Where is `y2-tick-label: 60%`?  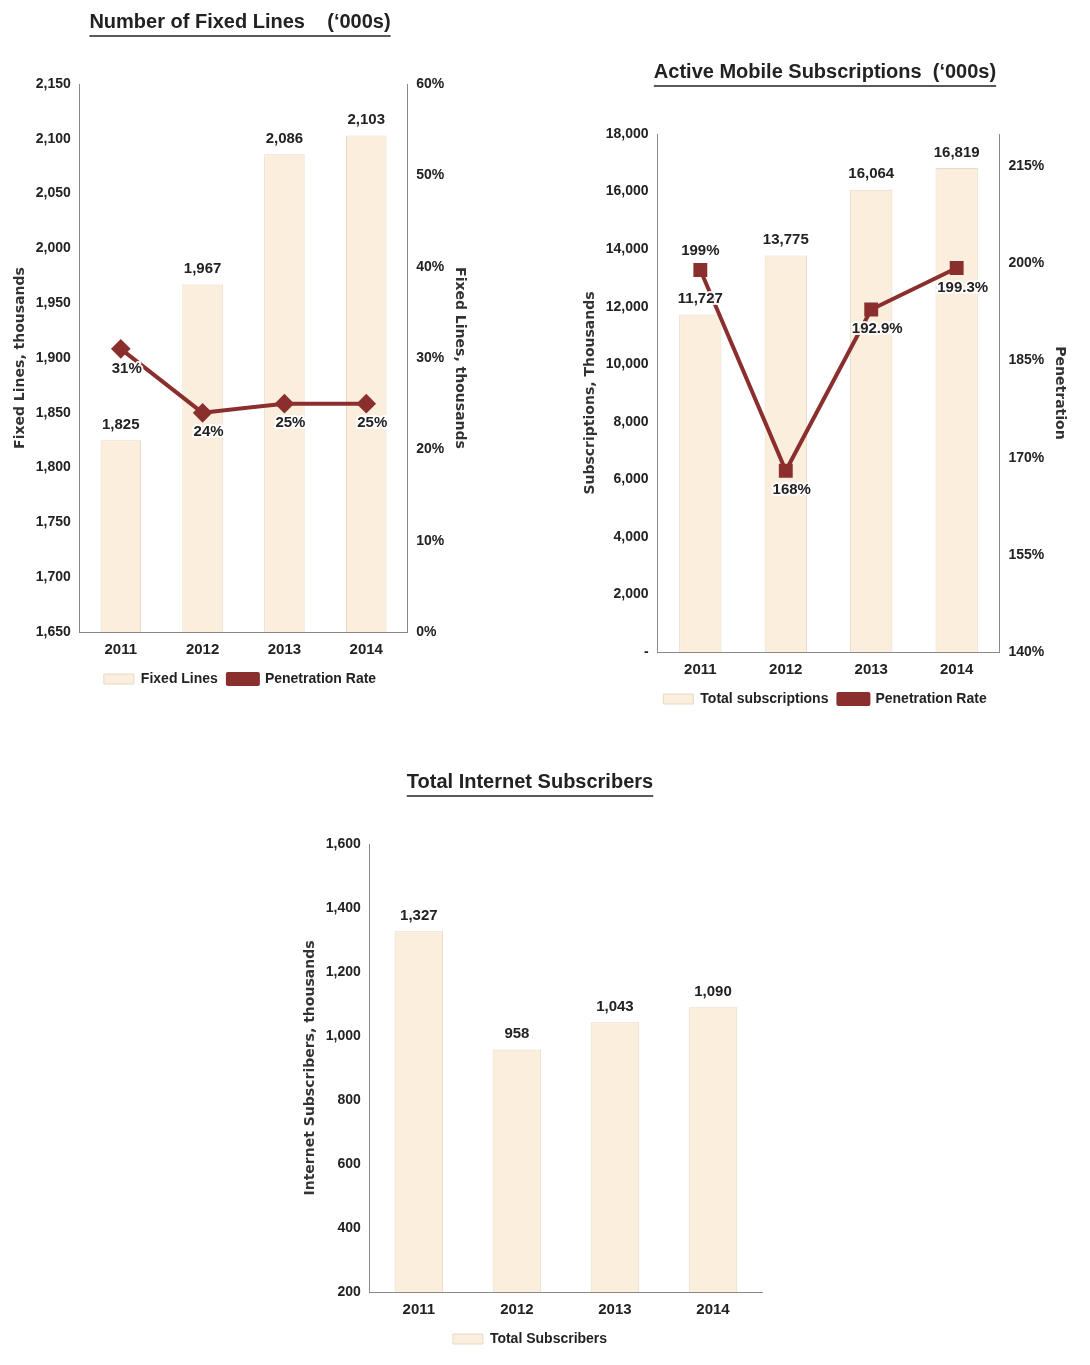
y2-tick-label: 60% is located at coordinates (430, 82).